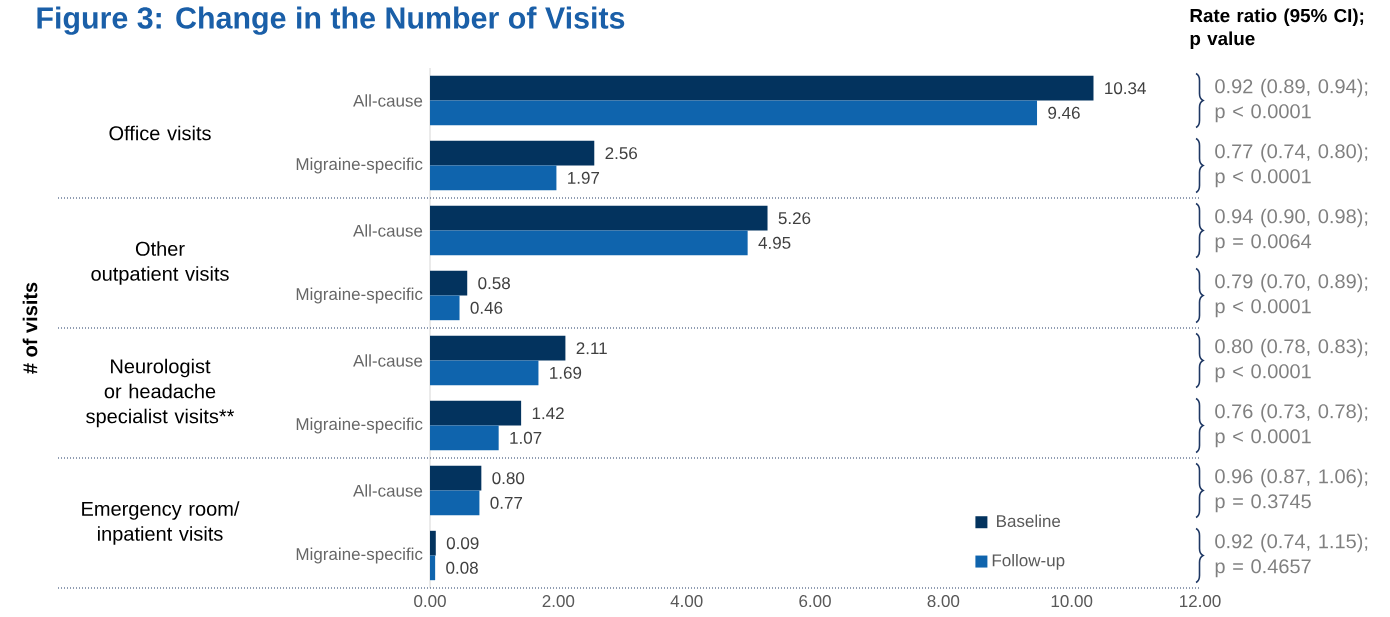  I want to click on data-label: 1.97, so click(584, 177).